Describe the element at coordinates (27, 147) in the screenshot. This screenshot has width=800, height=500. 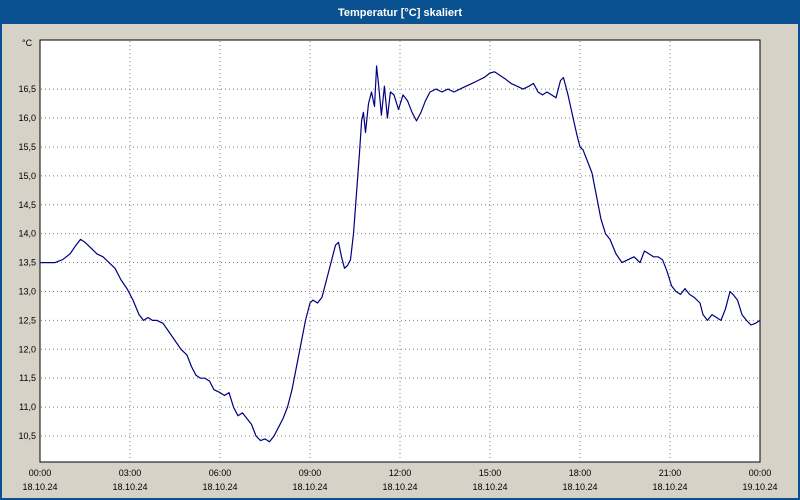
I see `y-tick-label: 15,5` at that location.